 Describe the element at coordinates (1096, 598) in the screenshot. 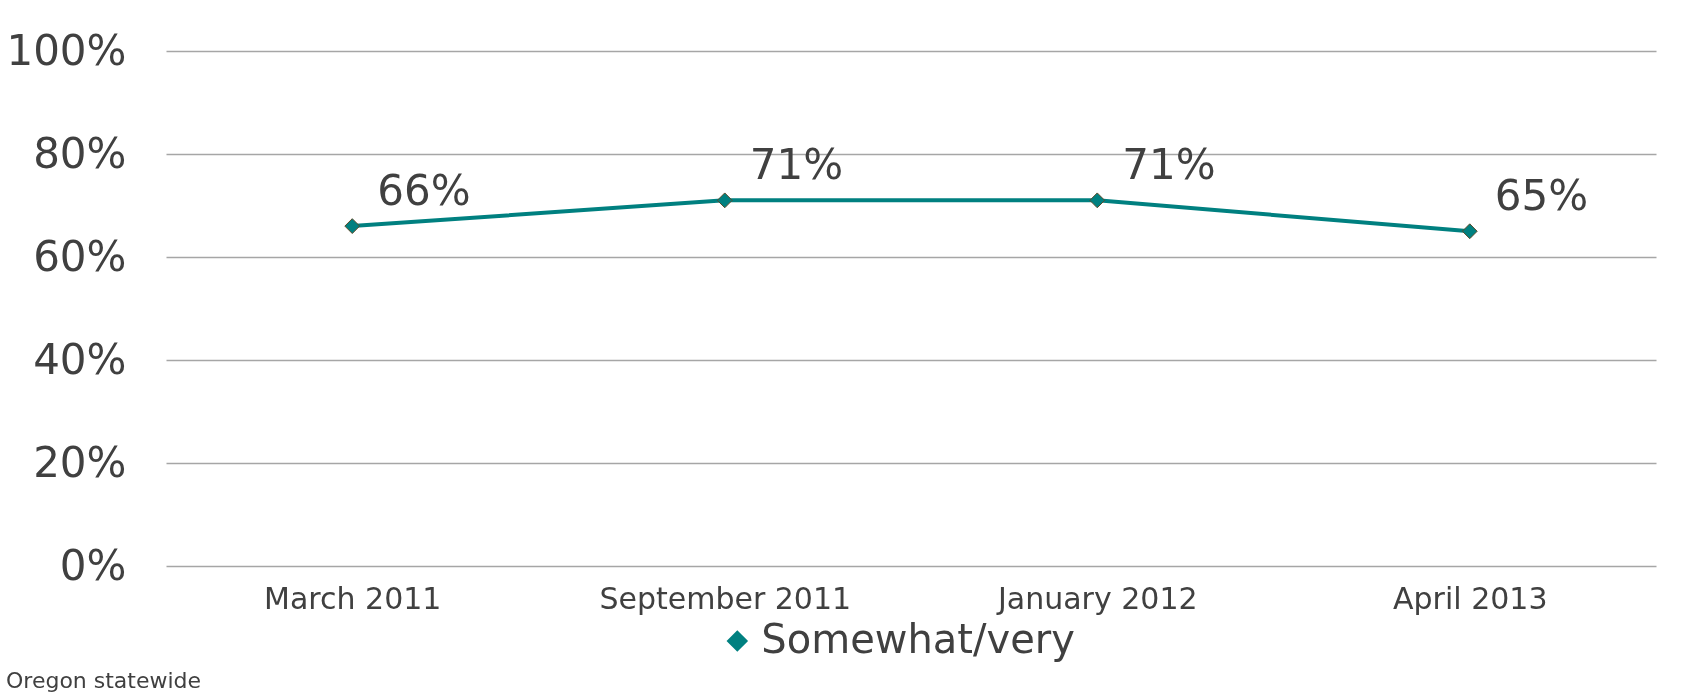

I see `x-tick-label: January 2012` at that location.